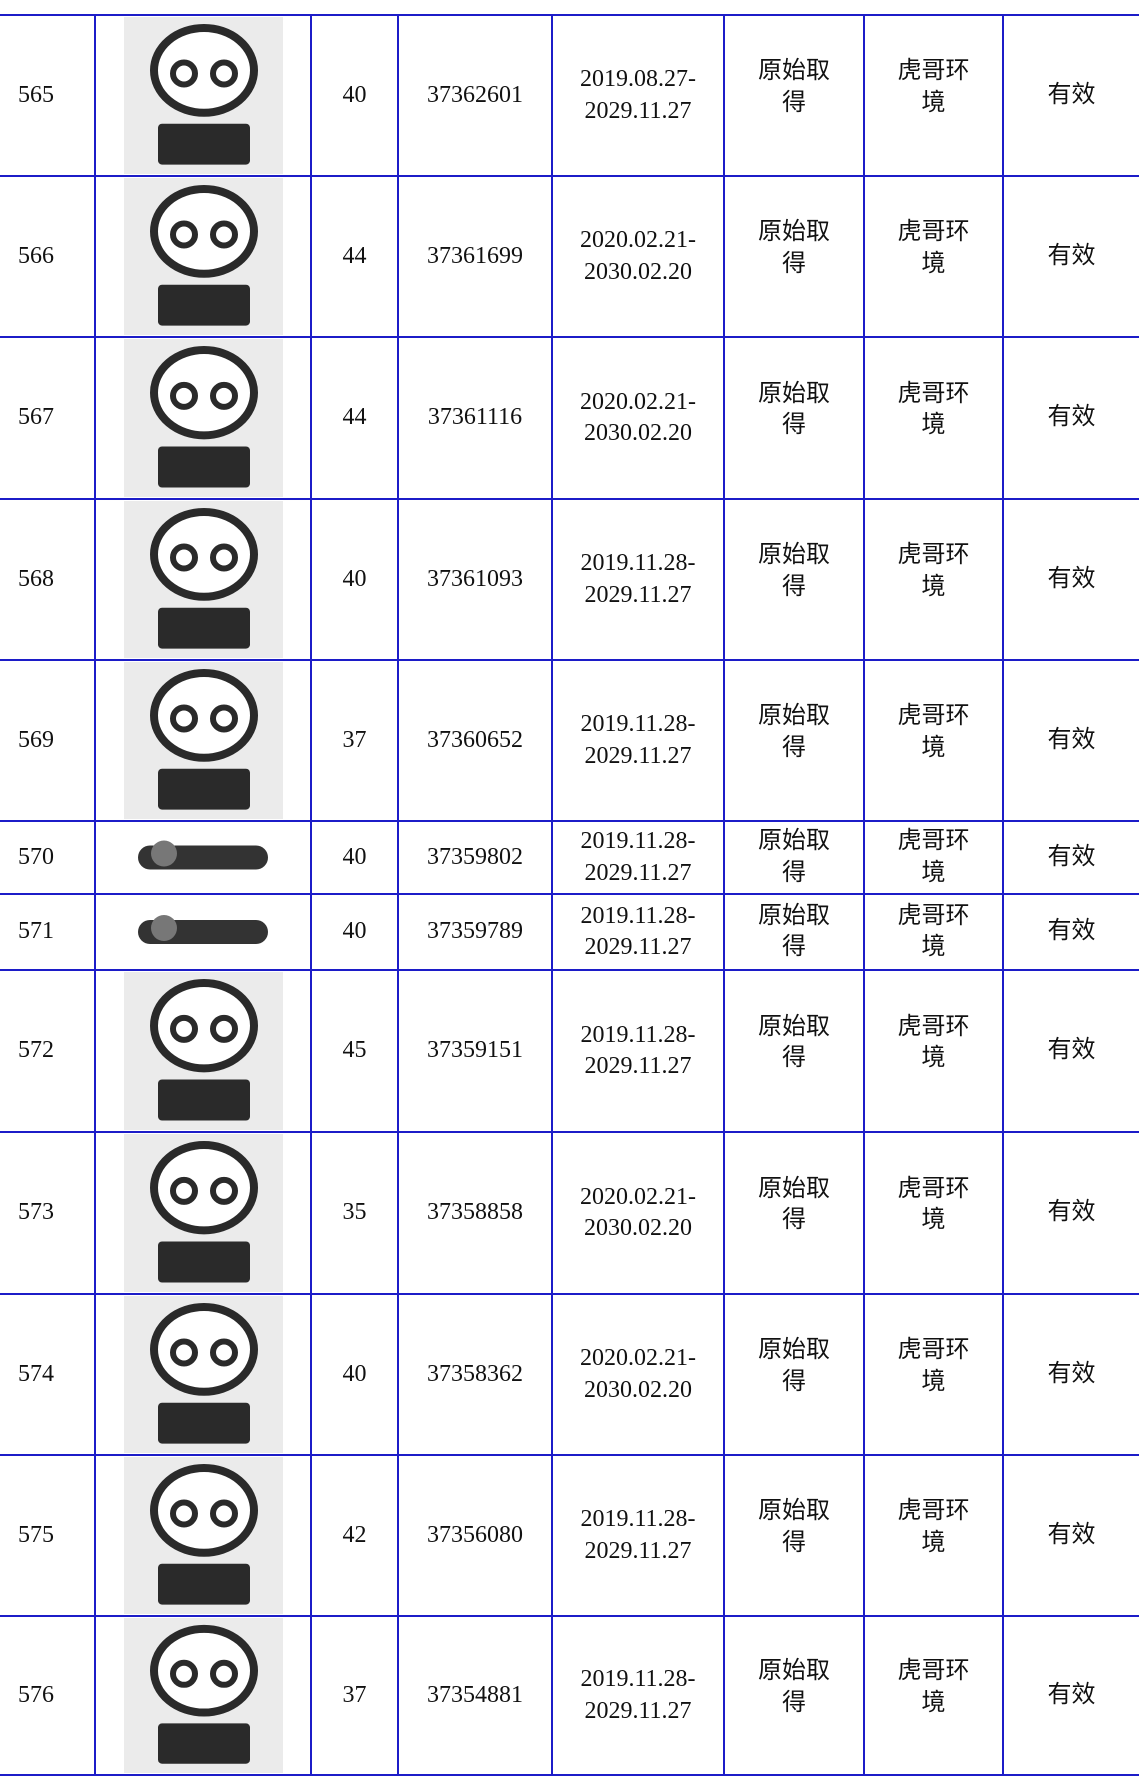 The image size is (1139, 1776). I want to click on registration-number: 37359151, so click(475, 1051).